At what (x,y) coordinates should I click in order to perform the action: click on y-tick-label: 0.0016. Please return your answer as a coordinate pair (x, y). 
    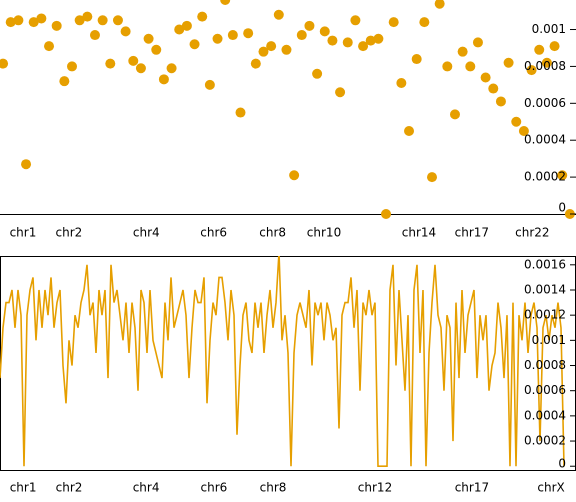
    Looking at the image, I should click on (545, 264).